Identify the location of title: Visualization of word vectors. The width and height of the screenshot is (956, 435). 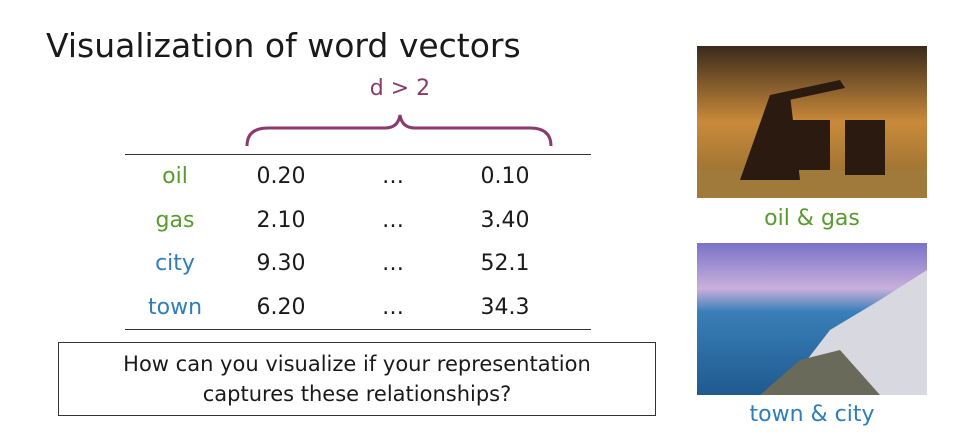
(283, 45).